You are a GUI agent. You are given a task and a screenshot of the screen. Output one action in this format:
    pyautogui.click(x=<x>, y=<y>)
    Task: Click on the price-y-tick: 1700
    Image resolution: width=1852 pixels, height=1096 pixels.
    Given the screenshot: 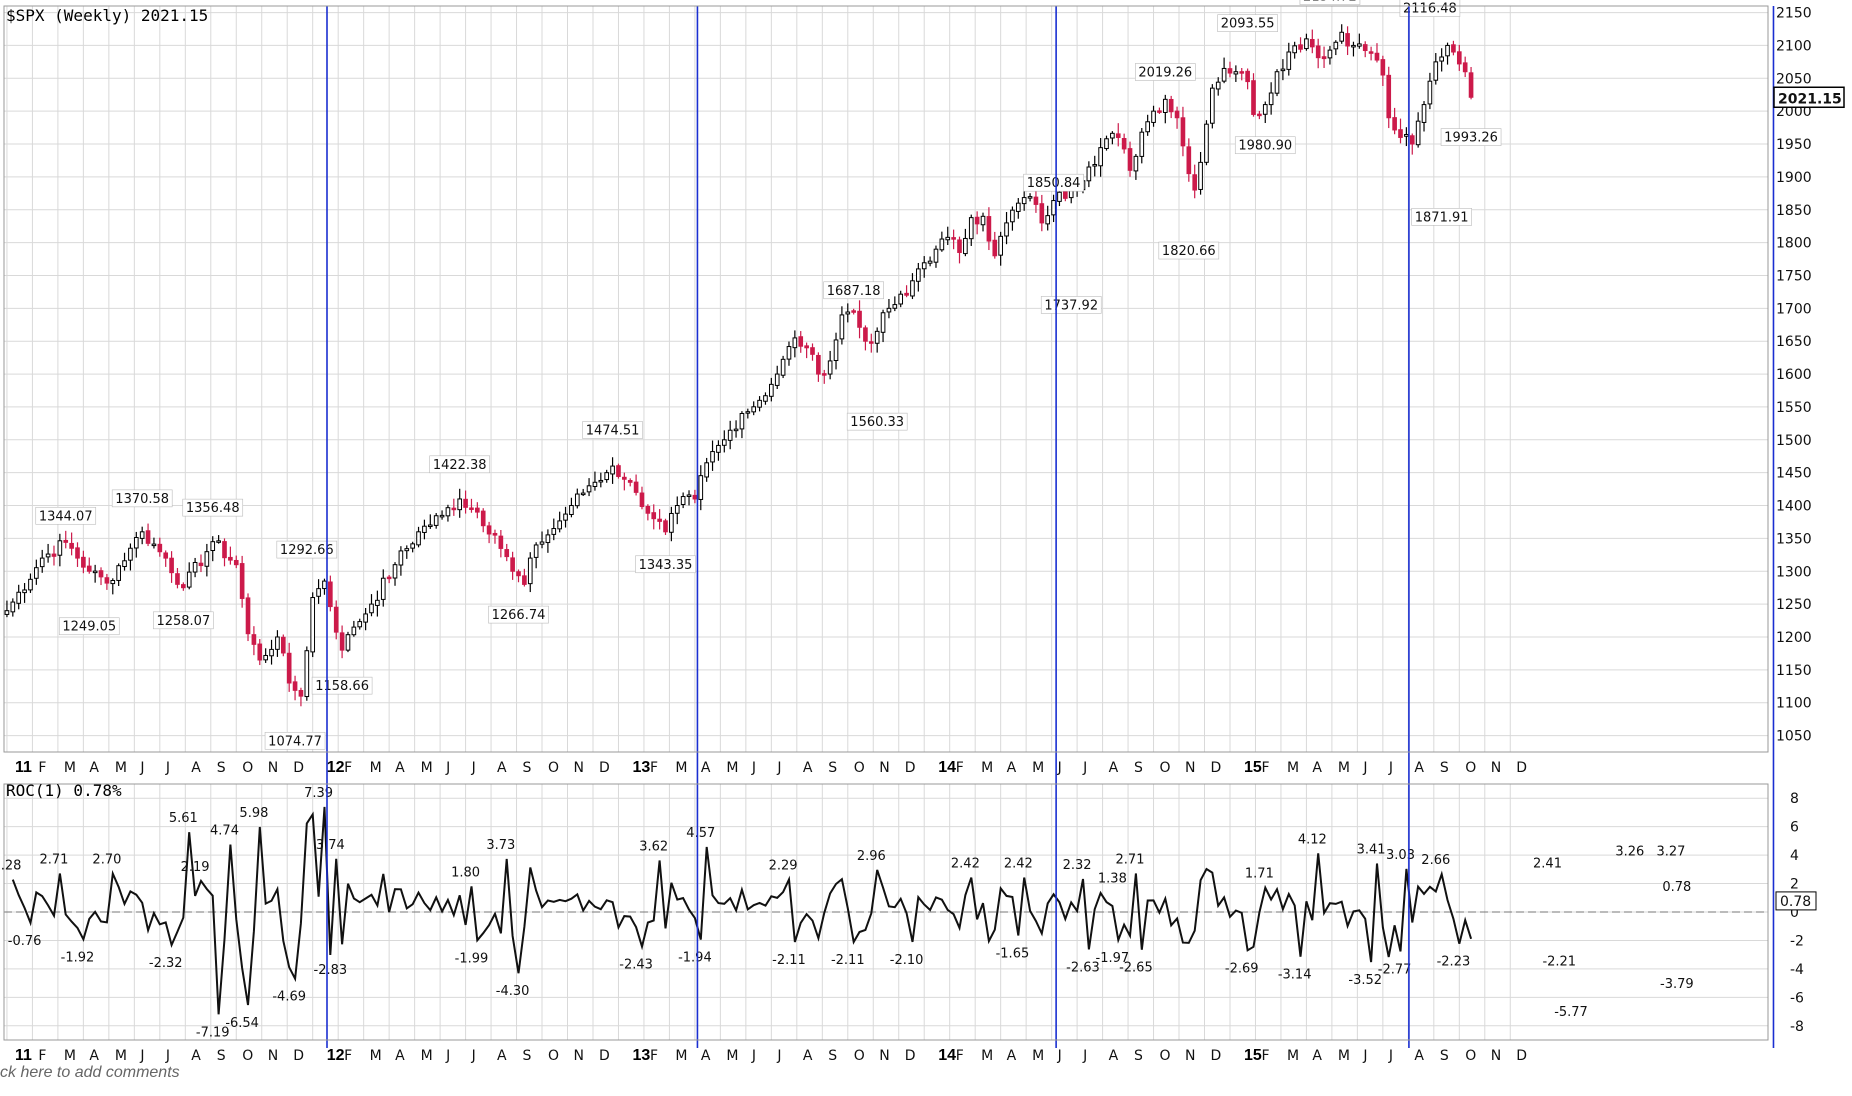 What is the action you would take?
    pyautogui.click(x=1794, y=309)
    